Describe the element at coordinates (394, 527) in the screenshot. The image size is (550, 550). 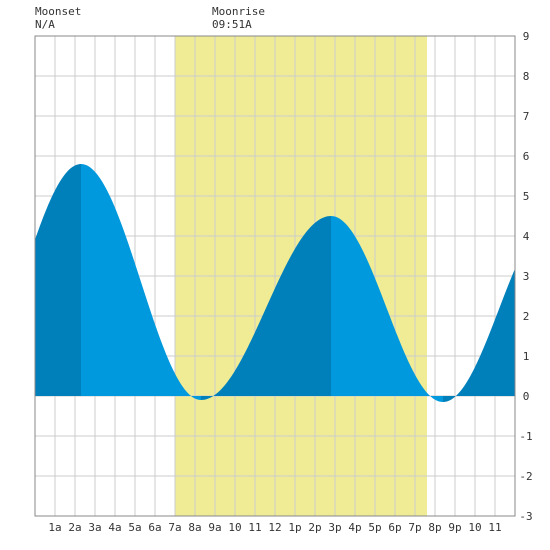
I see `x-tick-label: 6p` at that location.